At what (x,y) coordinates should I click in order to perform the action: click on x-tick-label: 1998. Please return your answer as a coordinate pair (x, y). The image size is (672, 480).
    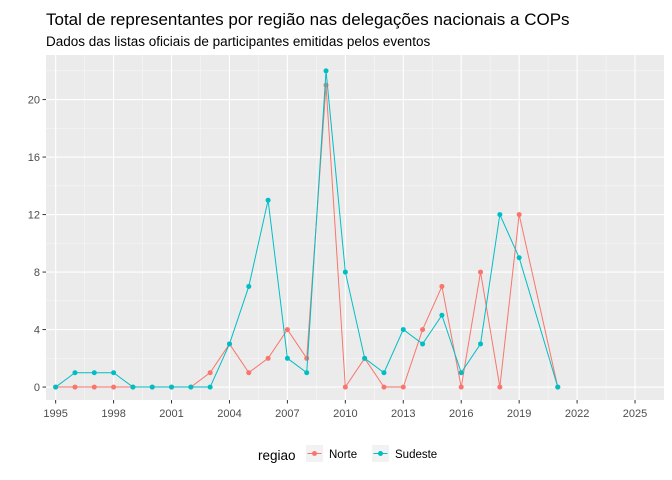
    Looking at the image, I should click on (113, 414).